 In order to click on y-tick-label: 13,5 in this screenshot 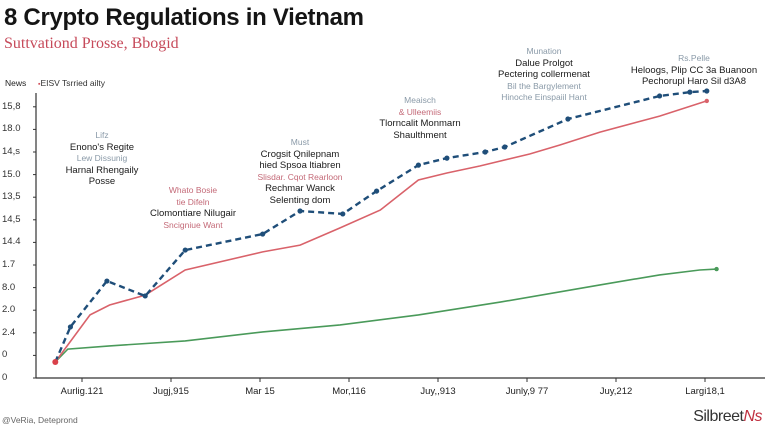, I will do `click(11, 197)`.